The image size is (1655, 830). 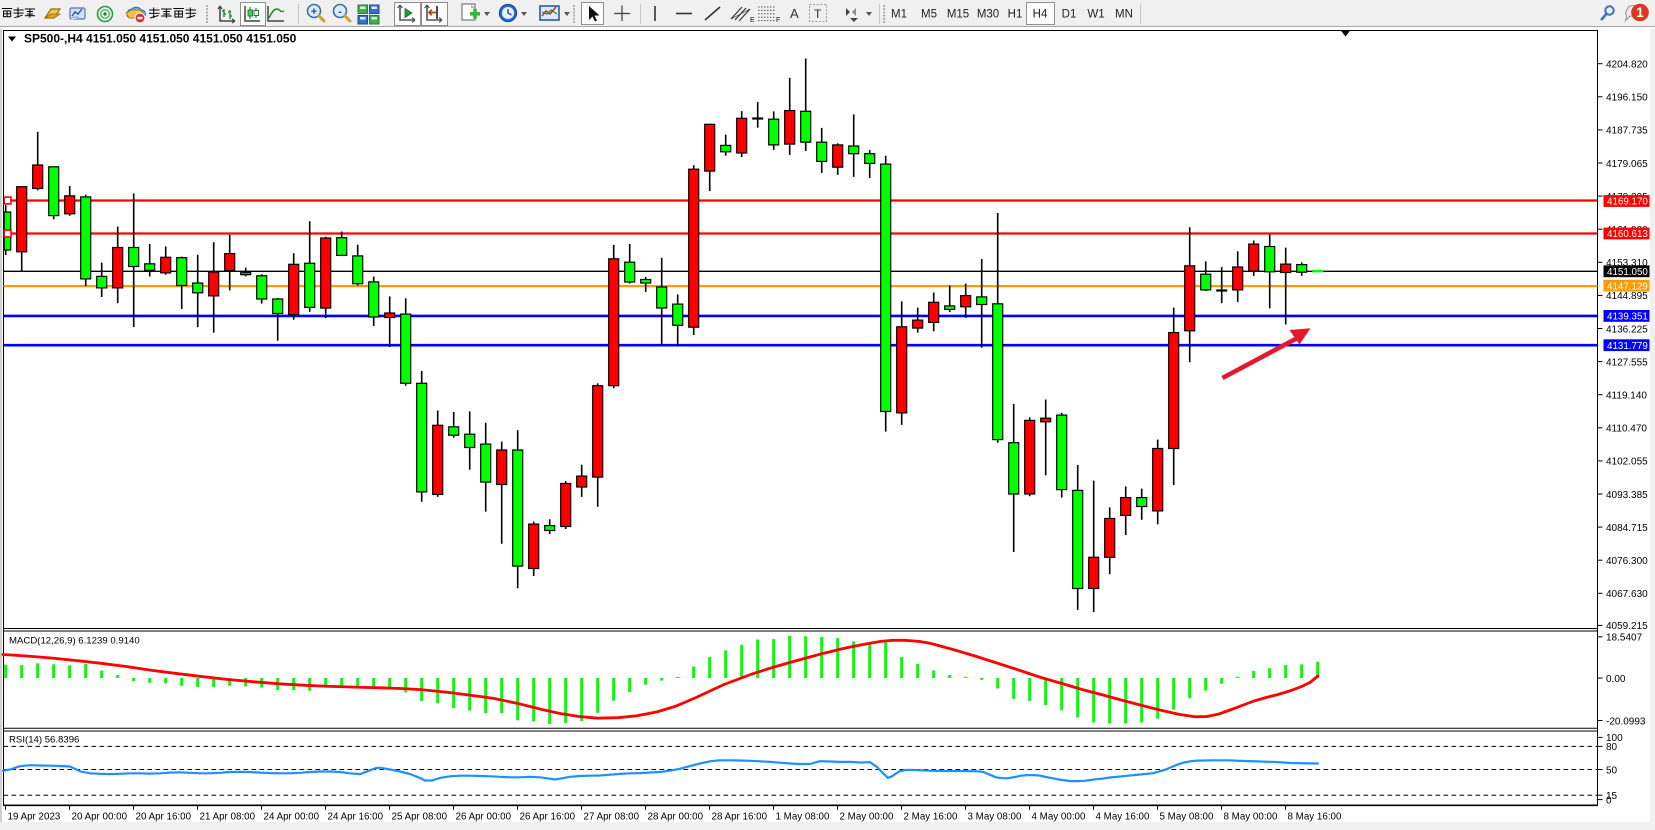 I want to click on svg-text: 5 May 08:00, so click(x=1187, y=817).